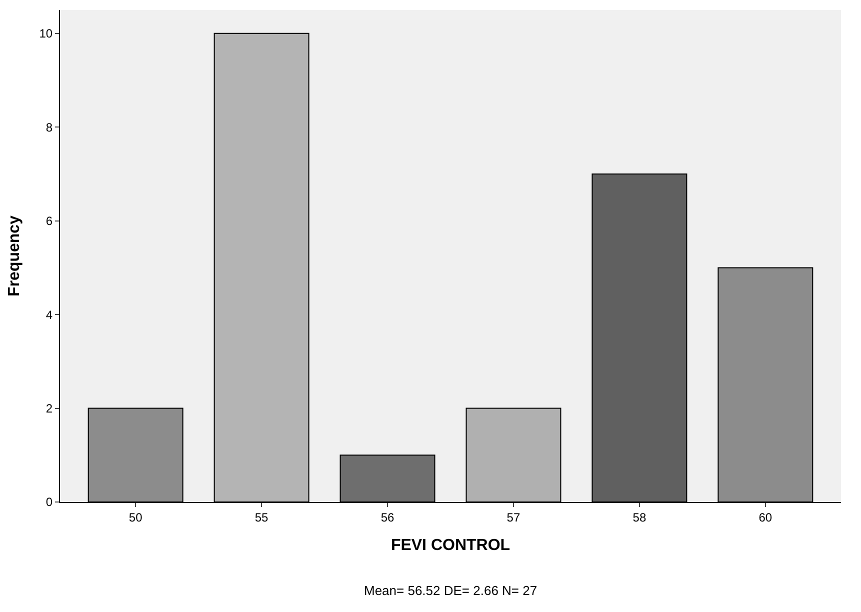 The width and height of the screenshot is (861, 612). What do you see at coordinates (639, 517) in the screenshot?
I see `x-tick-label: 58` at bounding box center [639, 517].